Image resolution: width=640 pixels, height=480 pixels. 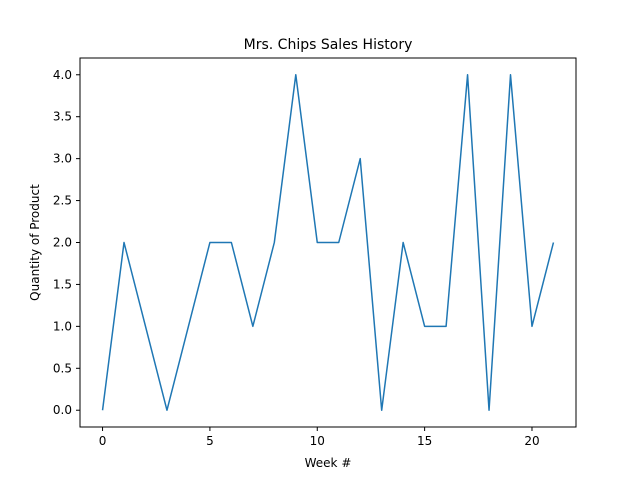 I want to click on x-axis-label: Week #, so click(x=328, y=463).